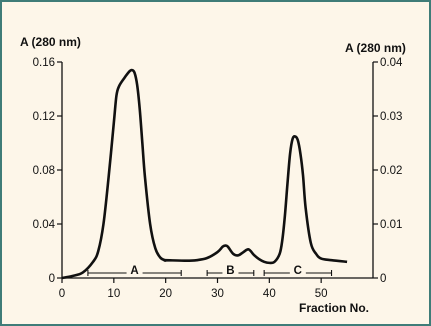 The width and height of the screenshot is (431, 326). What do you see at coordinates (321, 294) in the screenshot?
I see `x-tick-label: 50` at bounding box center [321, 294].